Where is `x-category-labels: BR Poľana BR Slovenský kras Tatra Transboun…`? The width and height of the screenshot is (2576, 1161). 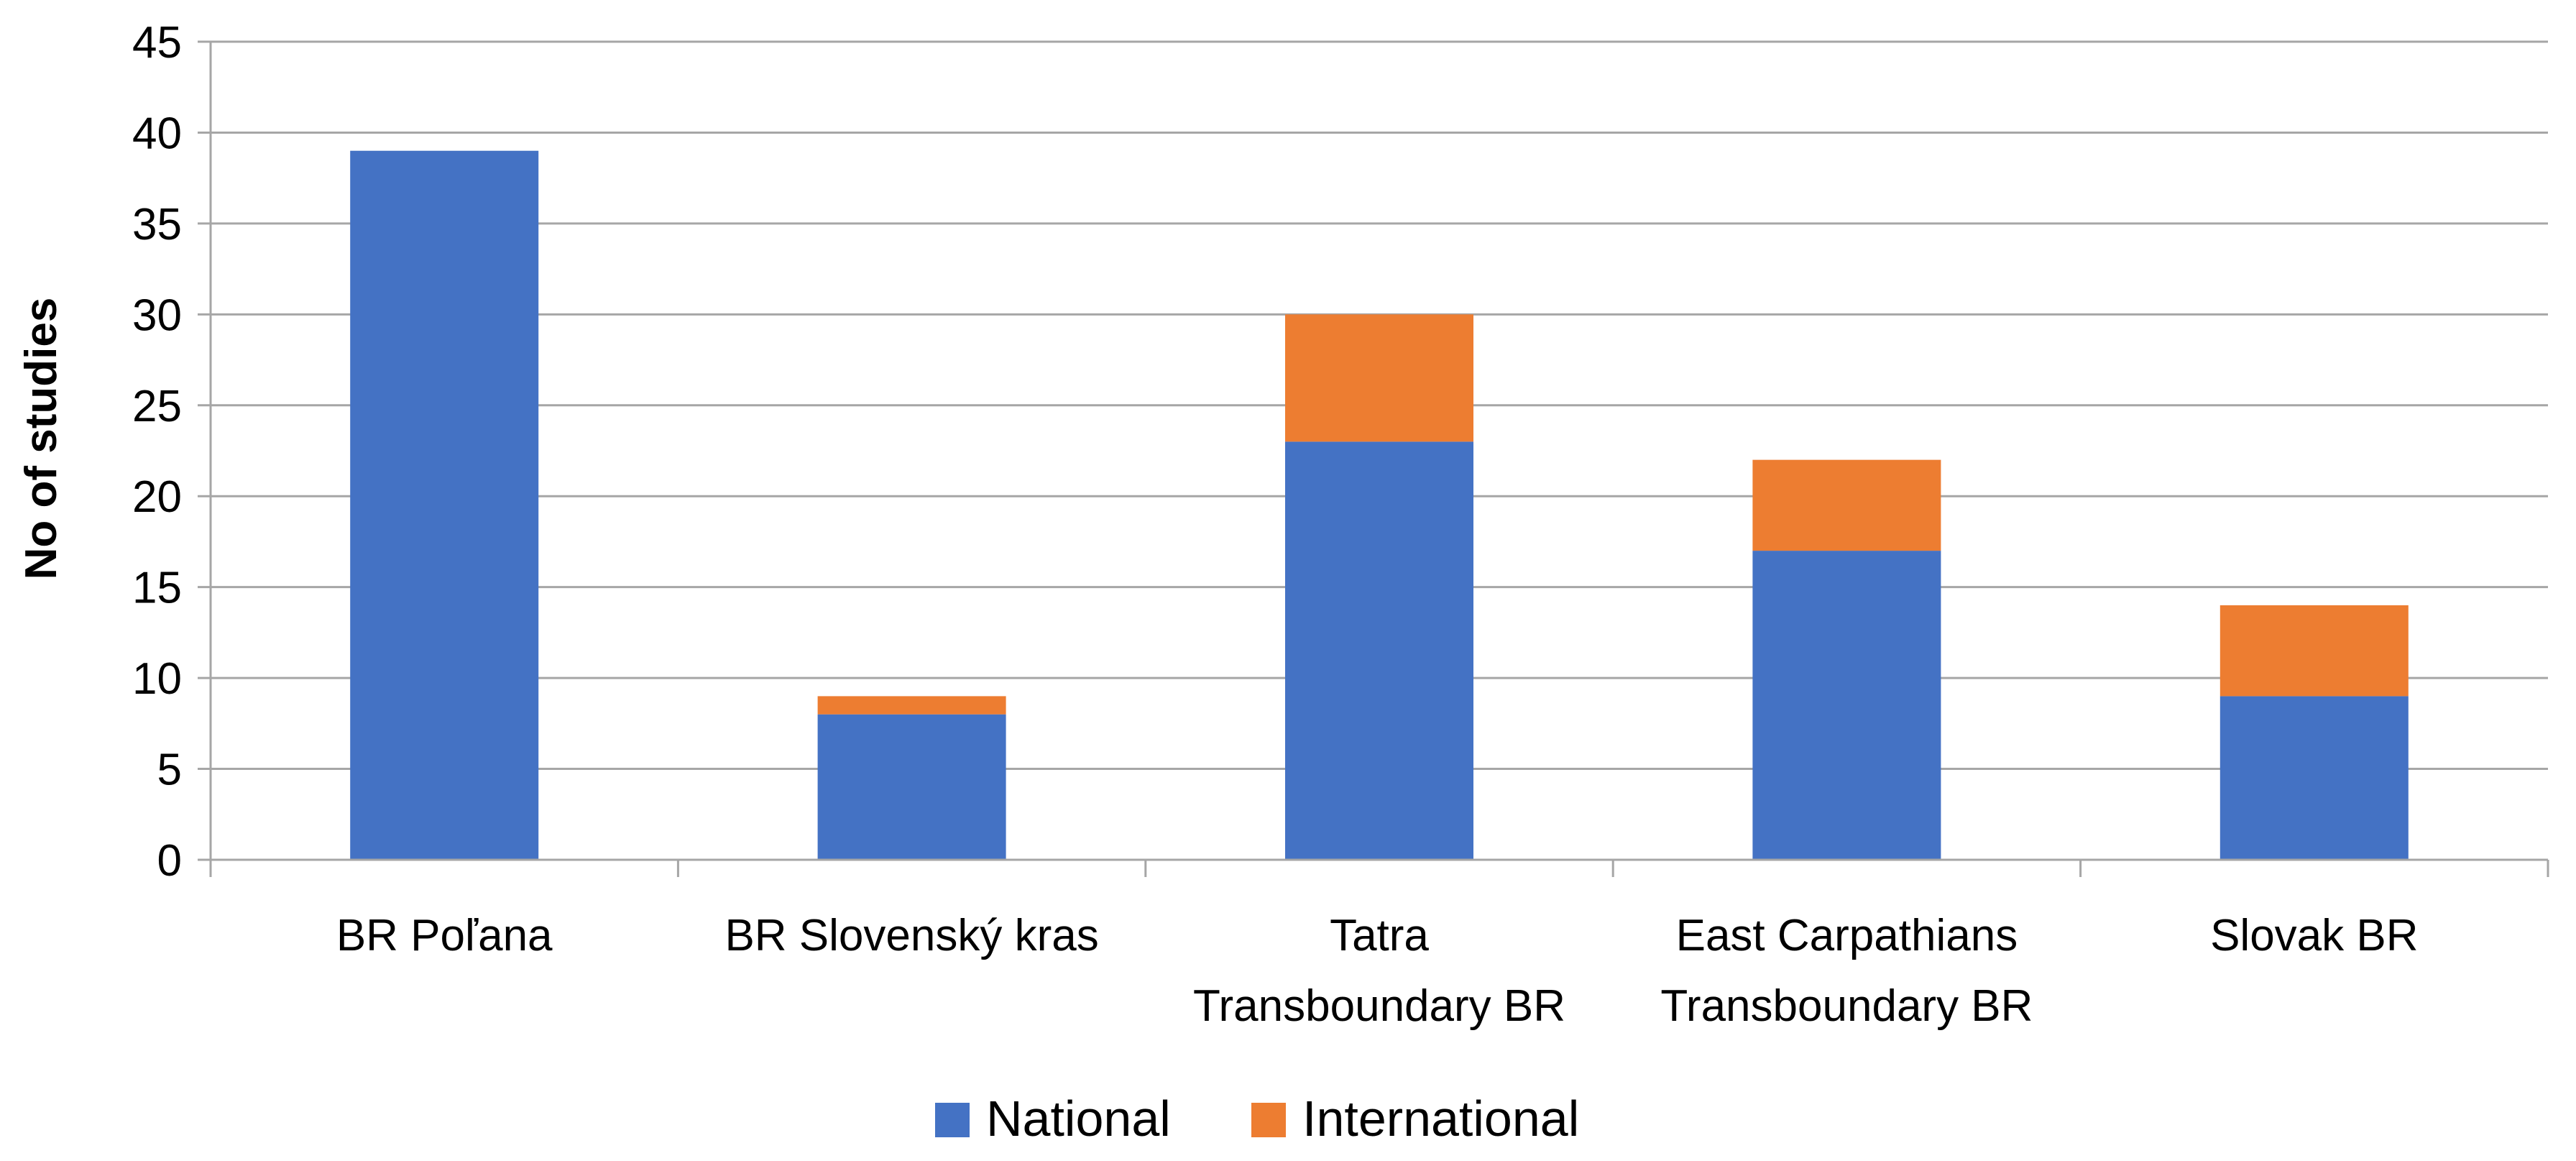 x-category-labels: BR Poľana BR Slovenský kras Tatra Transboun… is located at coordinates (1377, 971).